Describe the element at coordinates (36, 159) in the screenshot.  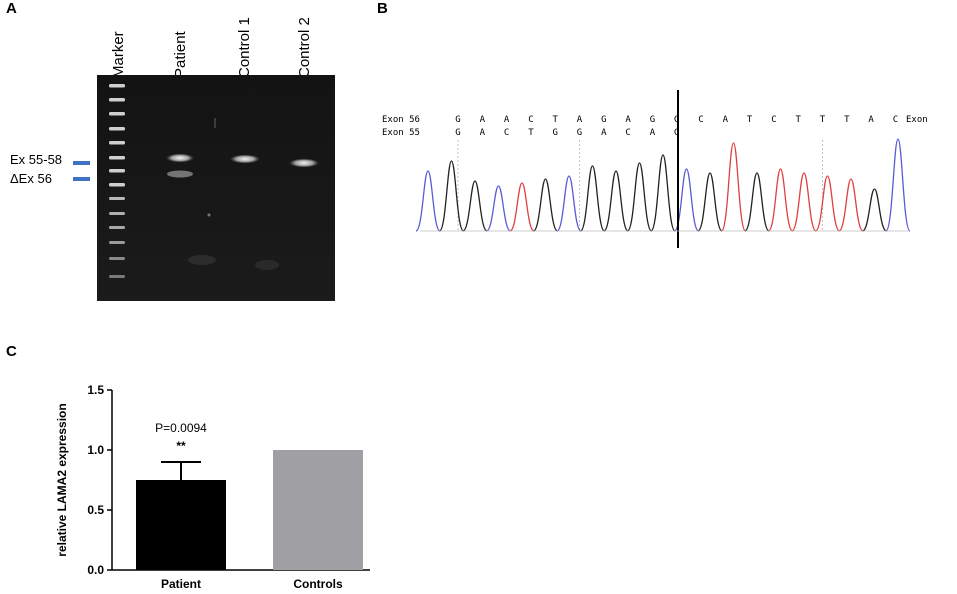
I see `band-label-ex55-58: Ex 55-58` at that location.